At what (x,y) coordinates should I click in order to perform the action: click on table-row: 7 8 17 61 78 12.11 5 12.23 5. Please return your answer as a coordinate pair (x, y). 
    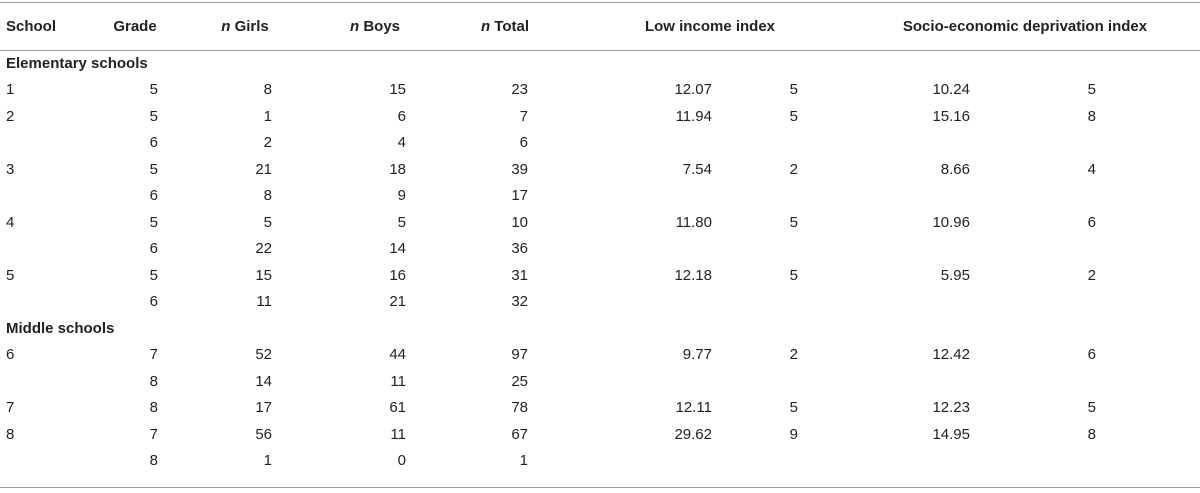
    Looking at the image, I should click on (600, 408).